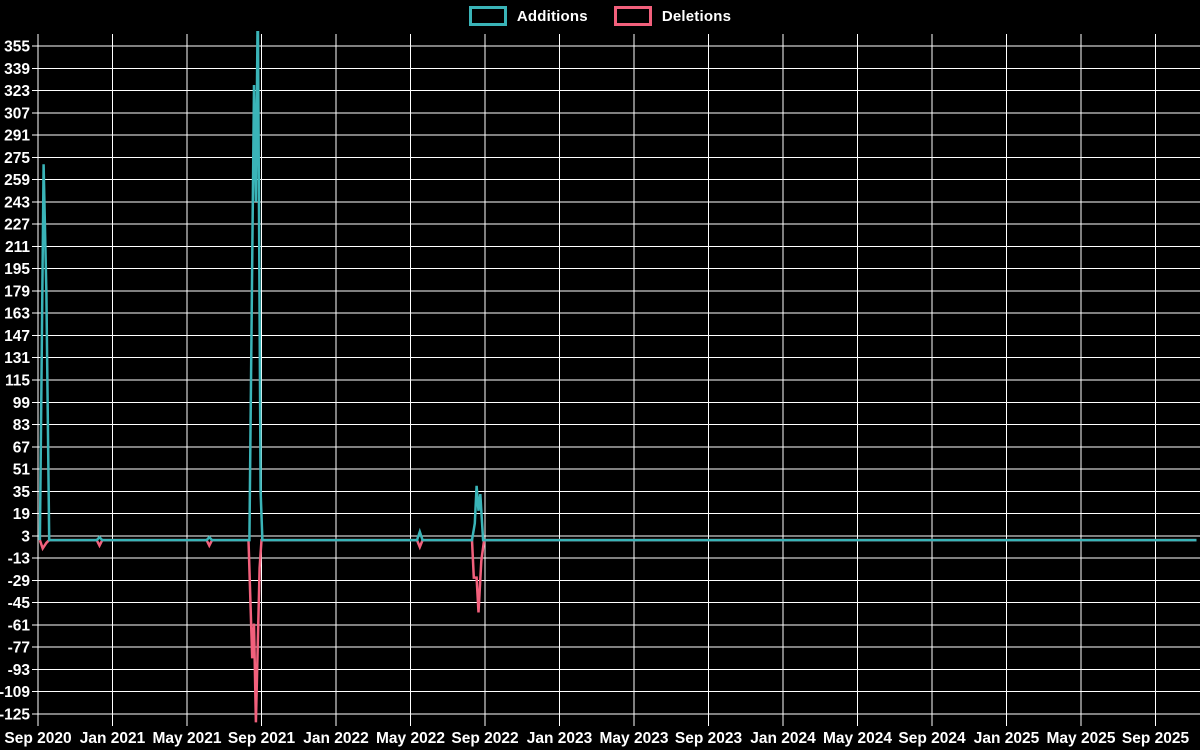 This screenshot has height=750, width=1200. What do you see at coordinates (17, 202) in the screenshot?
I see `svg-text: 243` at bounding box center [17, 202].